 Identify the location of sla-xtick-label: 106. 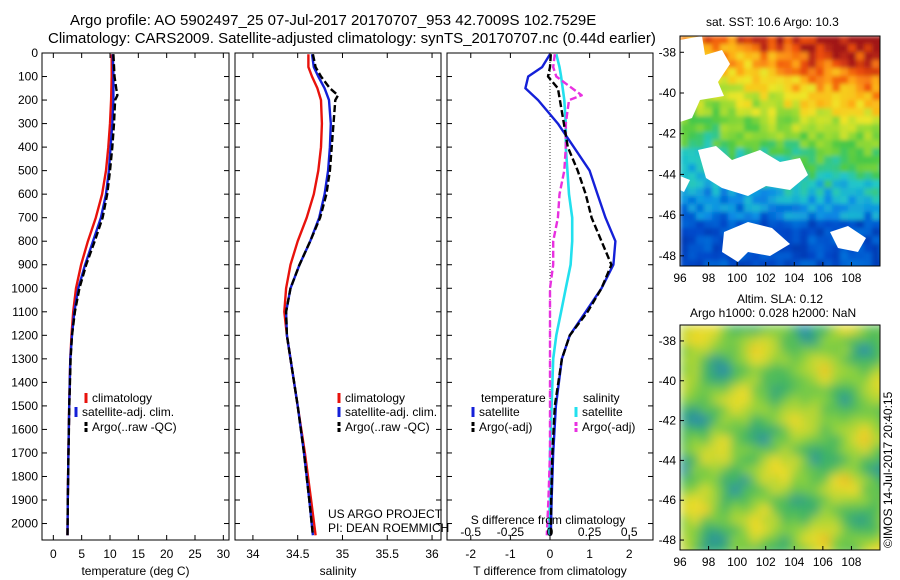
(823, 562).